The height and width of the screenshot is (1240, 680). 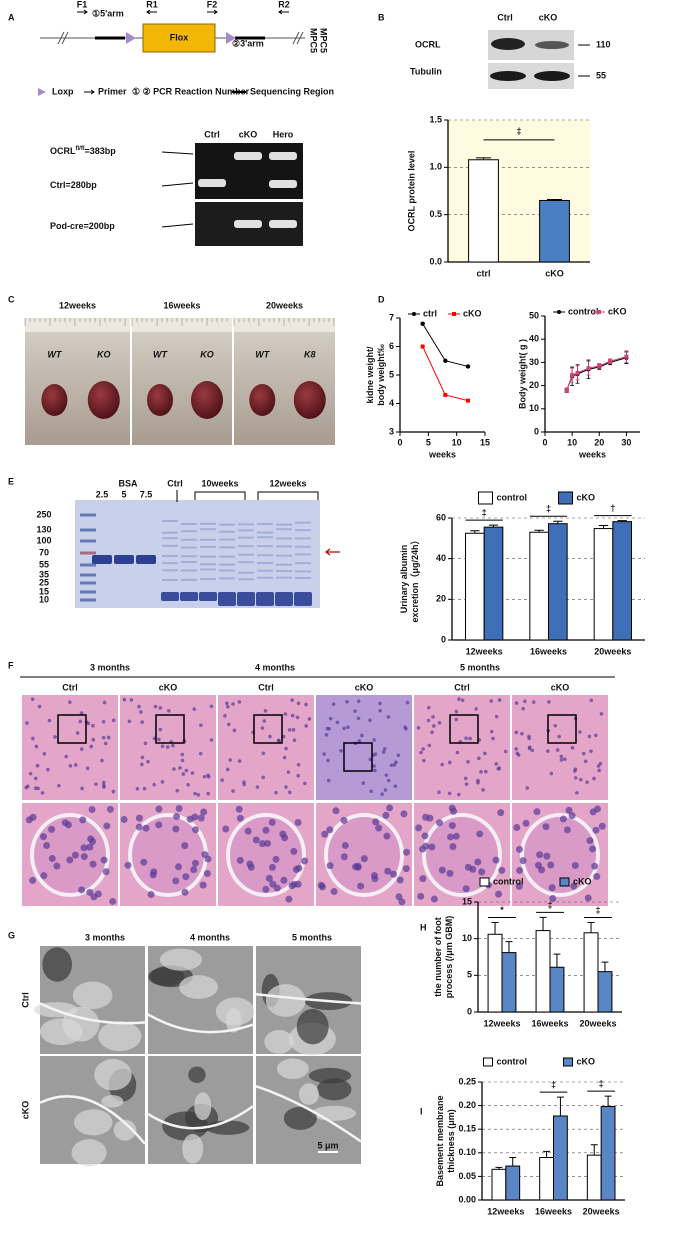 I want to click on marker-label: 35, so click(x=44, y=574).